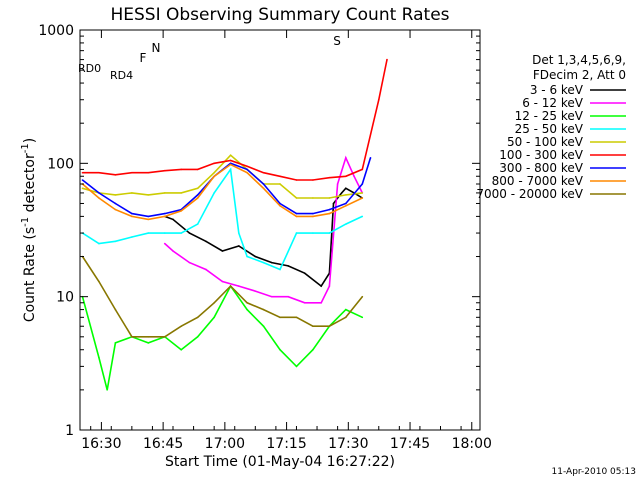 The width and height of the screenshot is (640, 484). Describe the element at coordinates (69, 431) in the screenshot. I see `y-tick-label-0: 1` at that location.